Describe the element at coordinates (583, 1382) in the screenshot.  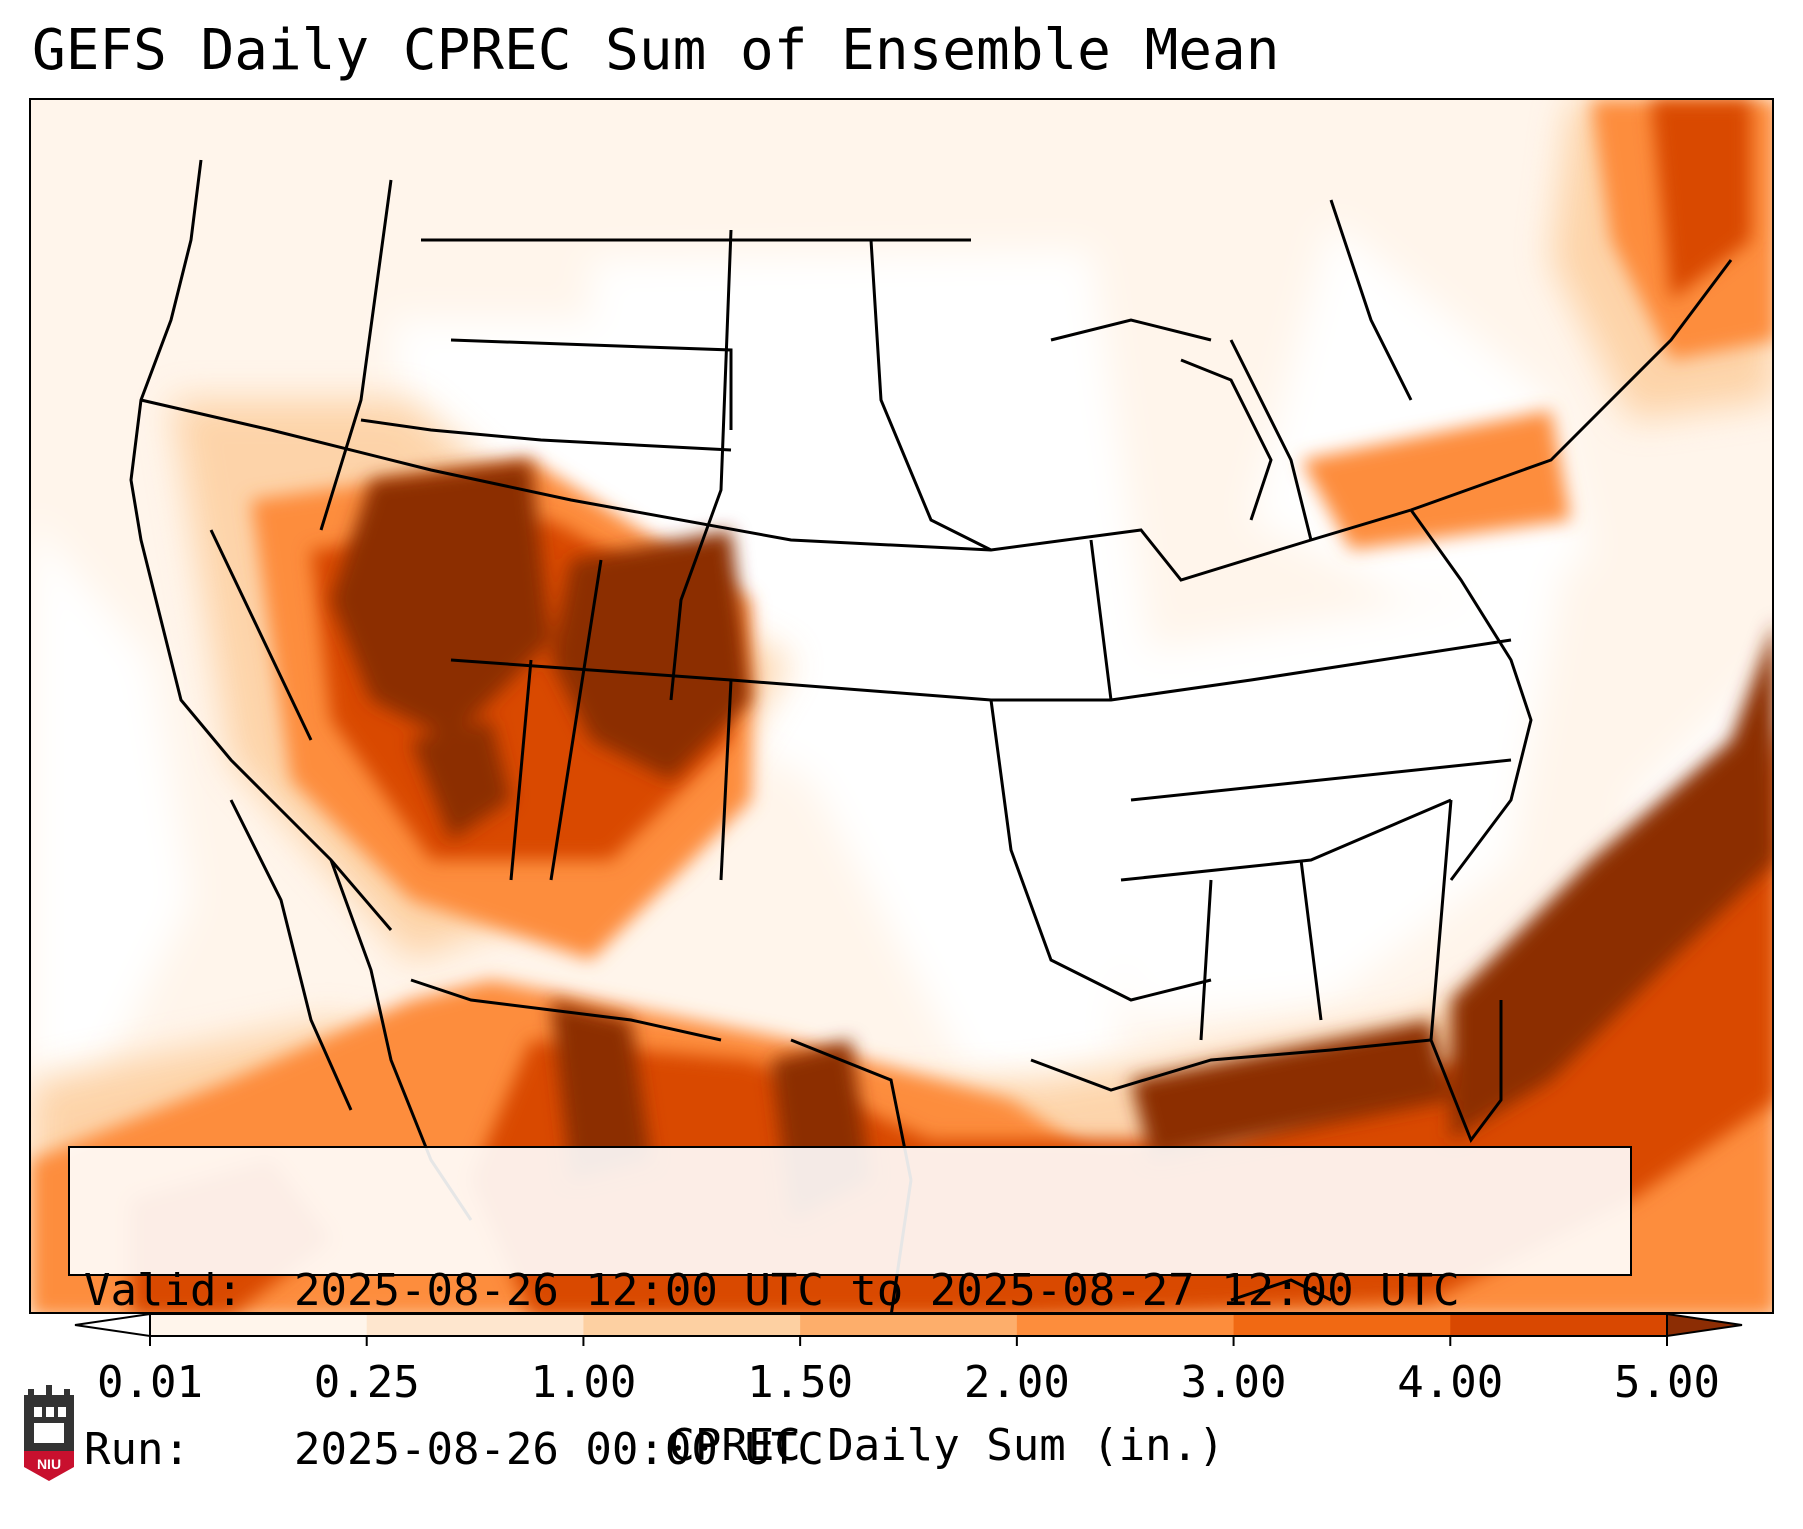
I see `colorbar-tick-label: 1.00` at that location.